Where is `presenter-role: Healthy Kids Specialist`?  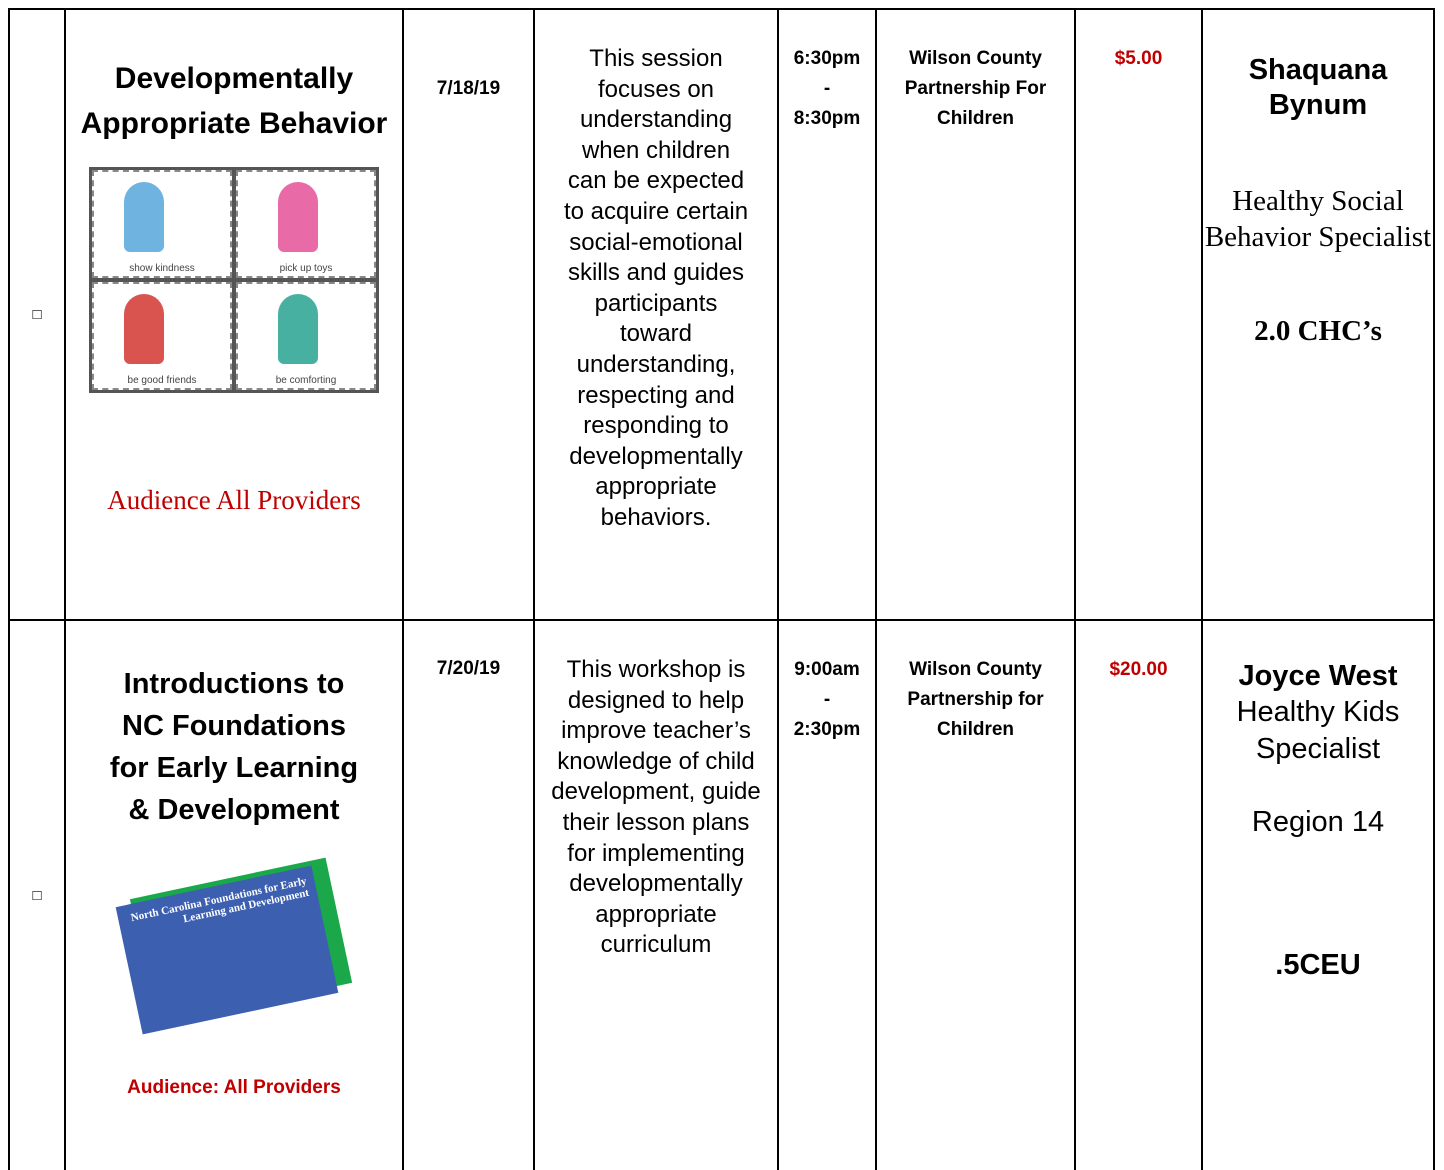 presenter-role: Healthy Kids Specialist is located at coordinates (1318, 730).